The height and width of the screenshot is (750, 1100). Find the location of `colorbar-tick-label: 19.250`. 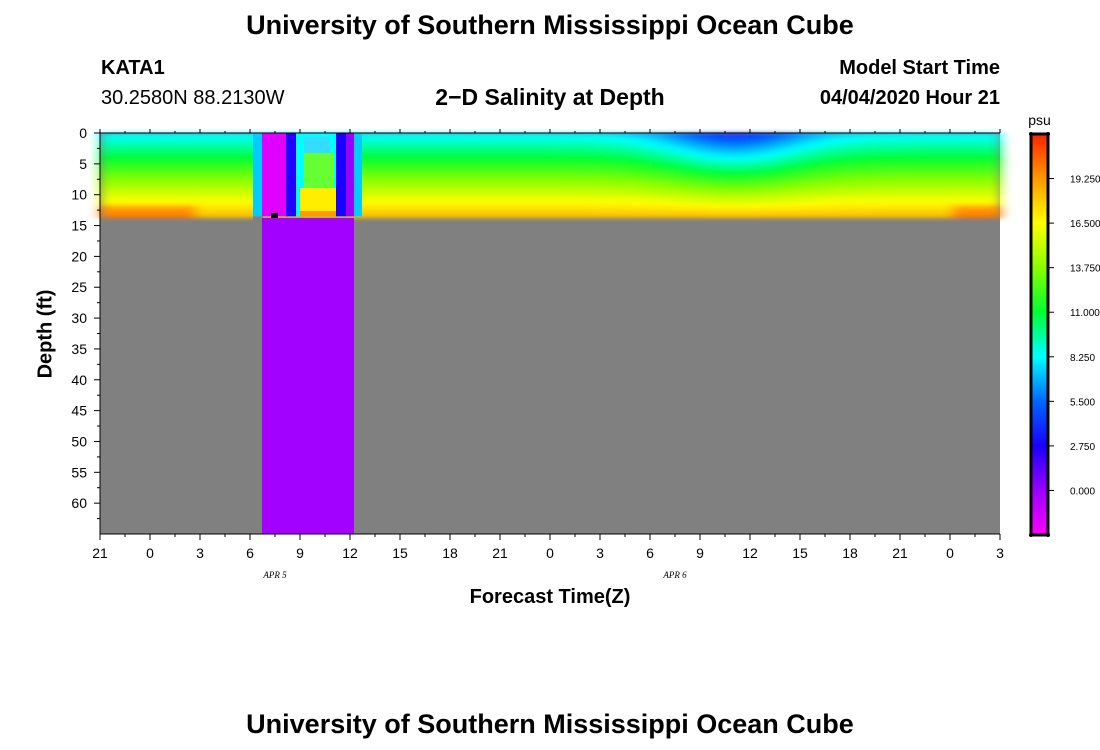

colorbar-tick-label: 19.250 is located at coordinates (1085, 180).